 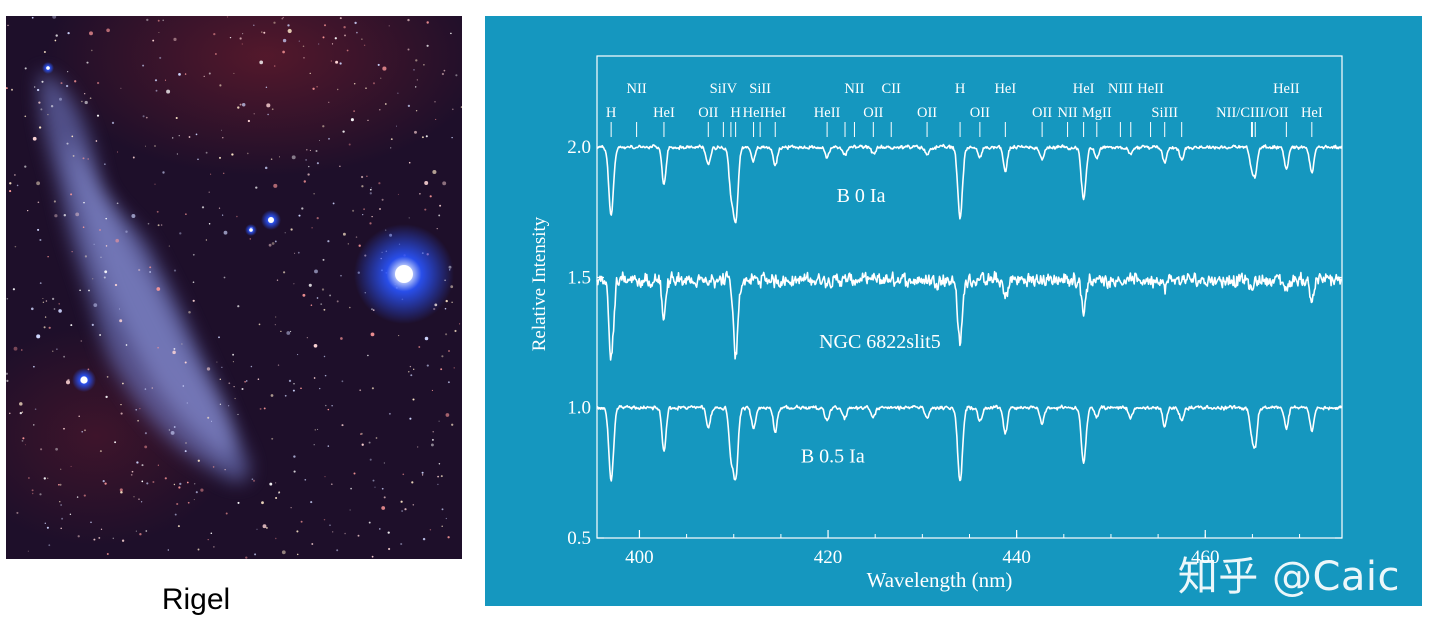 What do you see at coordinates (828, 557) in the screenshot?
I see `x-tick-label: 420` at bounding box center [828, 557].